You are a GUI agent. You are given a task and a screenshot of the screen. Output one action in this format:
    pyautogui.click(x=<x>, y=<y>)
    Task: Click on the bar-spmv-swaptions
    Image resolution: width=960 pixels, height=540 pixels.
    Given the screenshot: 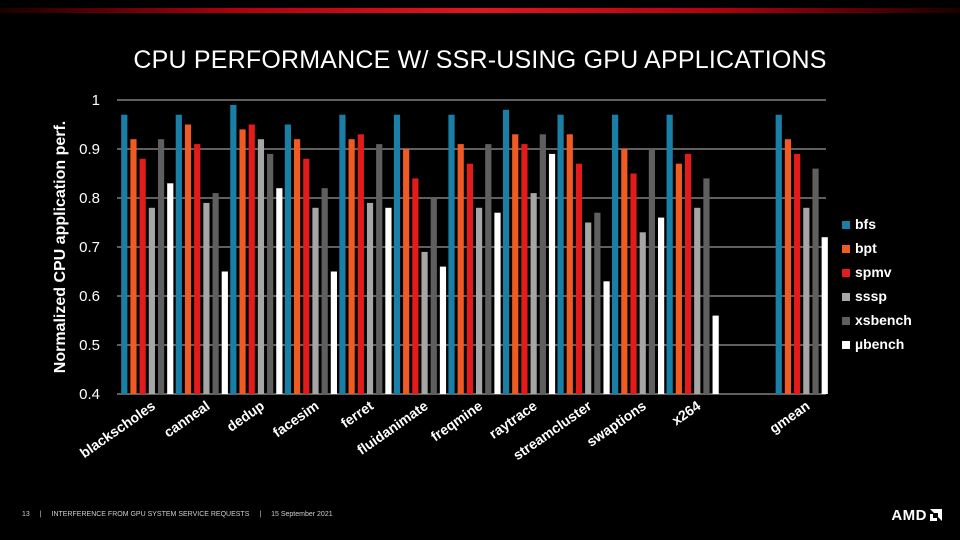 What is the action you would take?
    pyautogui.click(x=633, y=283)
    